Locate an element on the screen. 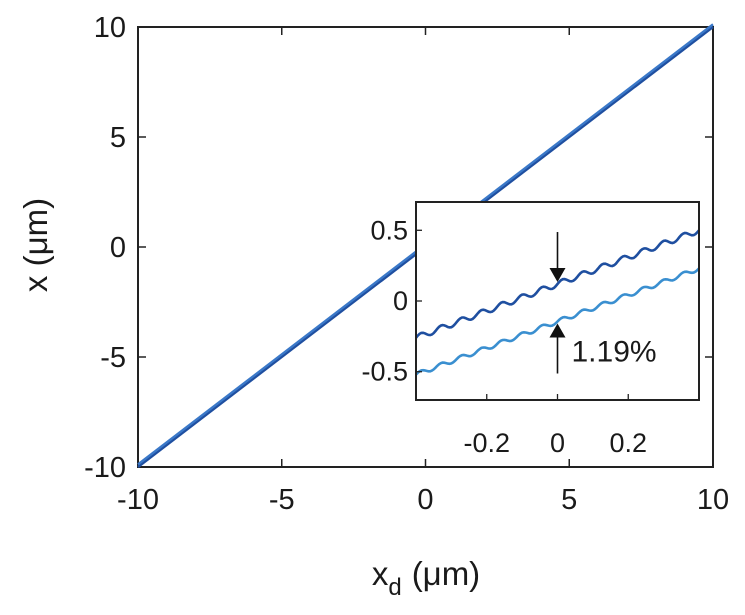 The height and width of the screenshot is (615, 745). x-axis-label: xd (μm) is located at coordinates (426, 578).